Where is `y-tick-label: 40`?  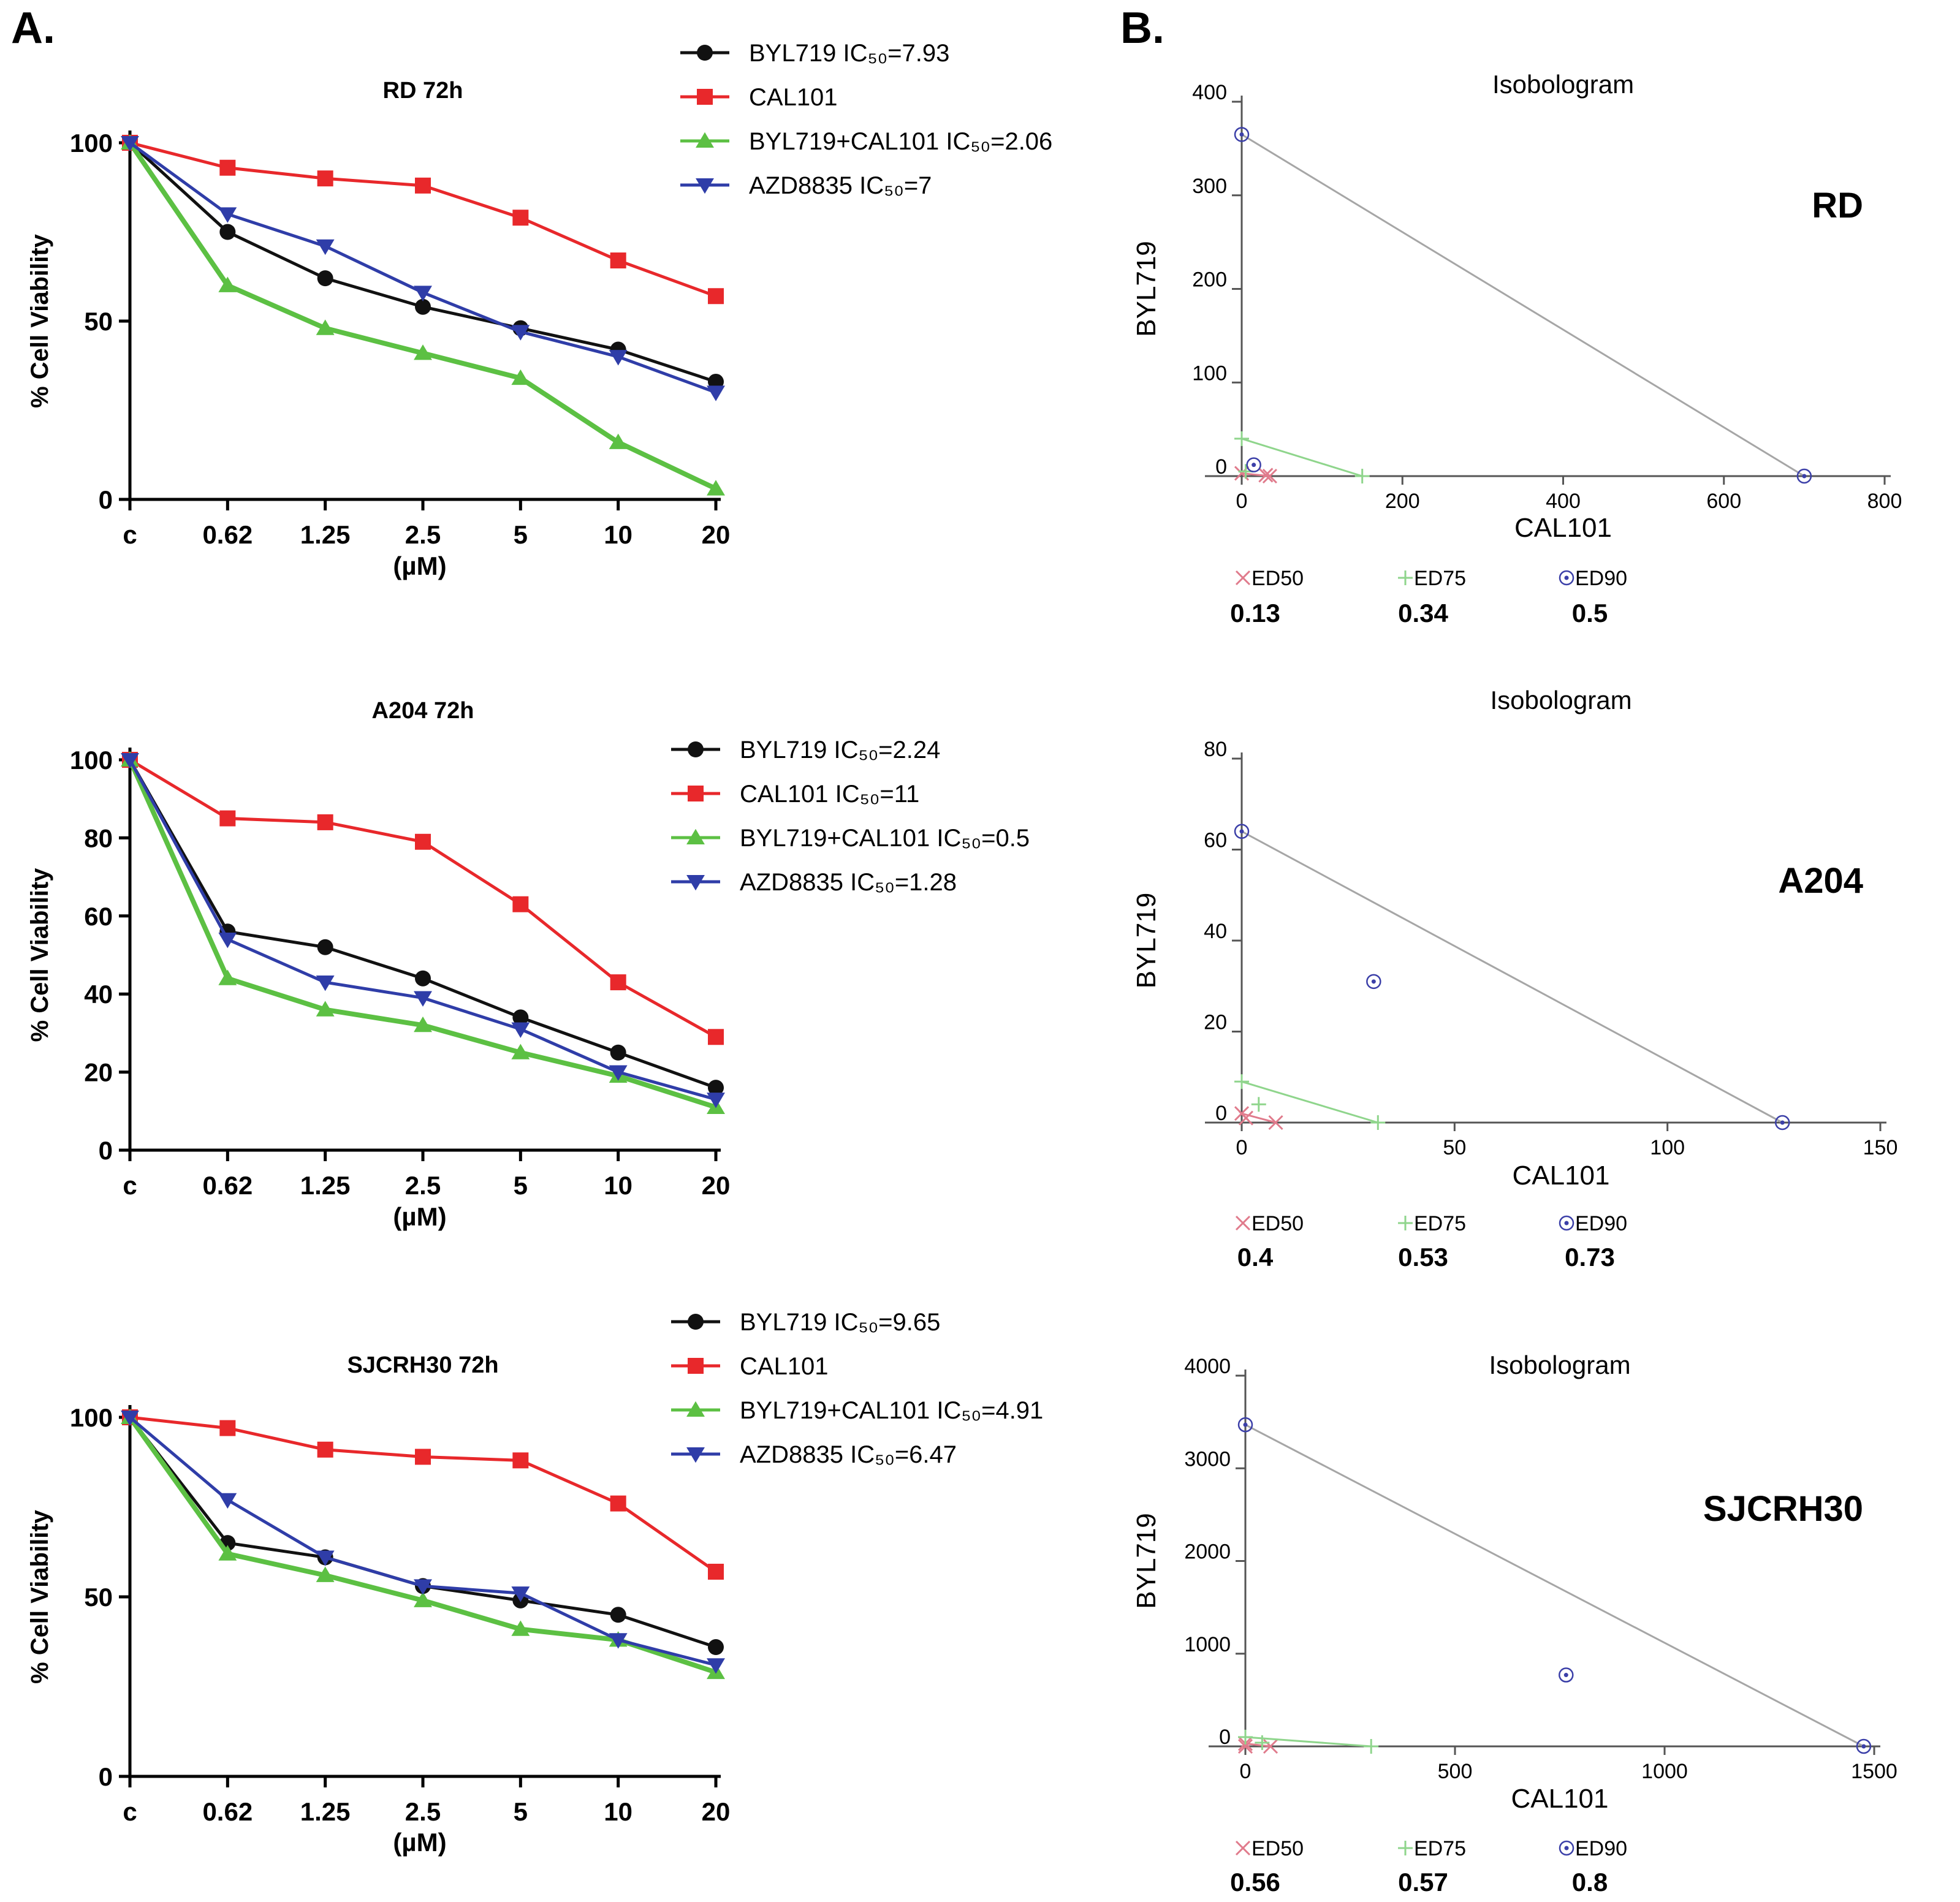 y-tick-label: 40 is located at coordinates (99, 995).